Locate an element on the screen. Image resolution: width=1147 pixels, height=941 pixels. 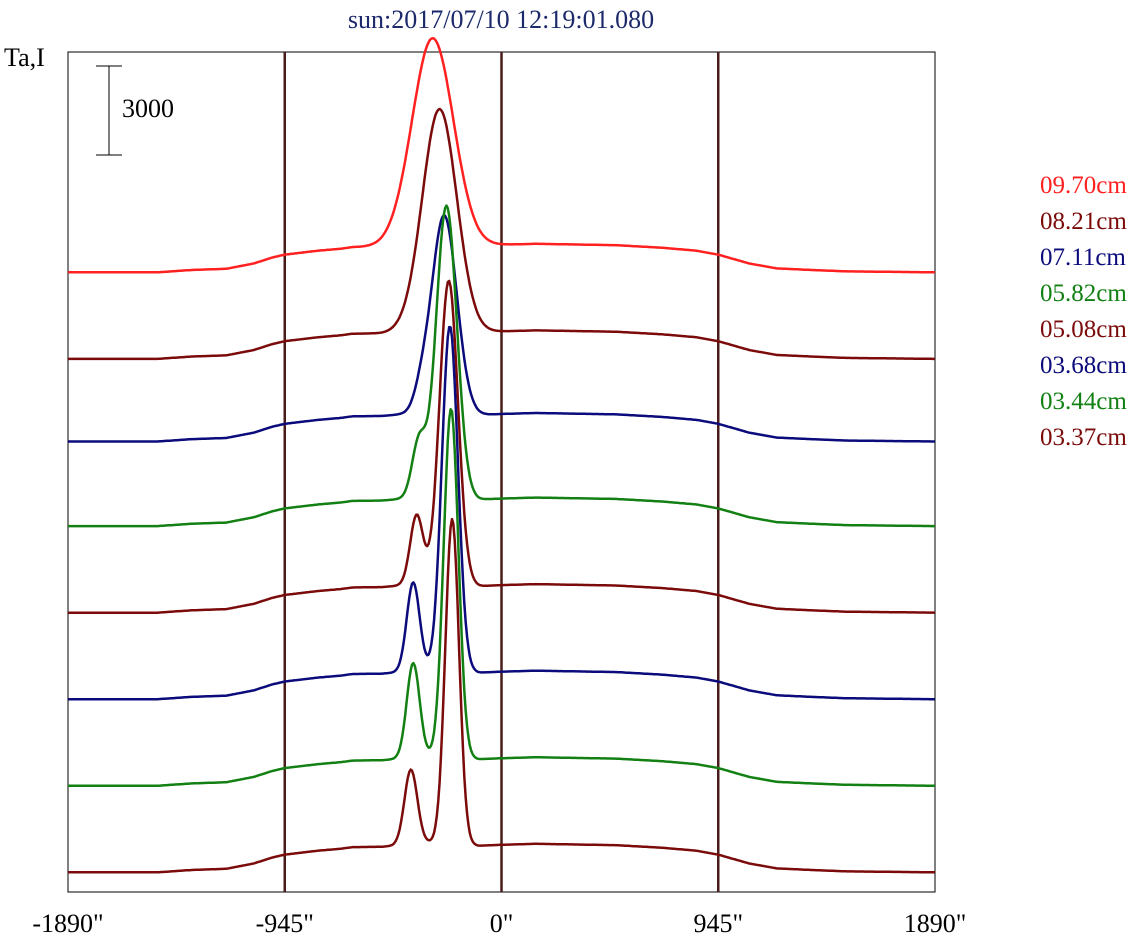
legend-item: 08.21cm is located at coordinates (1083, 221).